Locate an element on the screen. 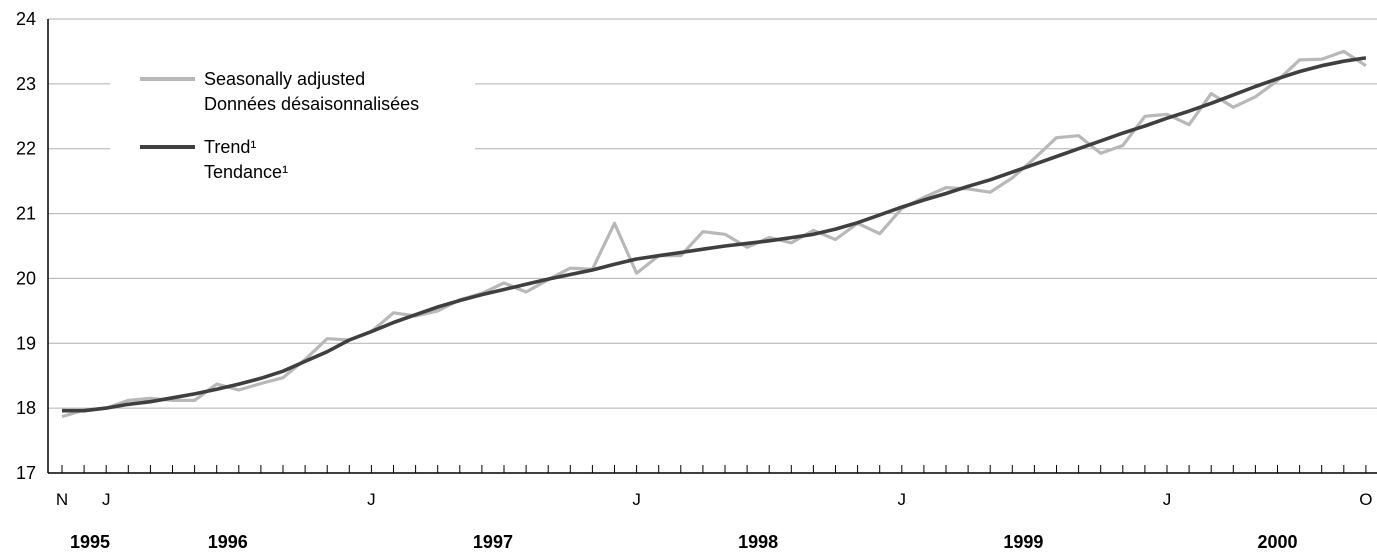 Image resolution: width=1377 pixels, height=552 pixels. y-tick-label: 21 is located at coordinates (26, 214).